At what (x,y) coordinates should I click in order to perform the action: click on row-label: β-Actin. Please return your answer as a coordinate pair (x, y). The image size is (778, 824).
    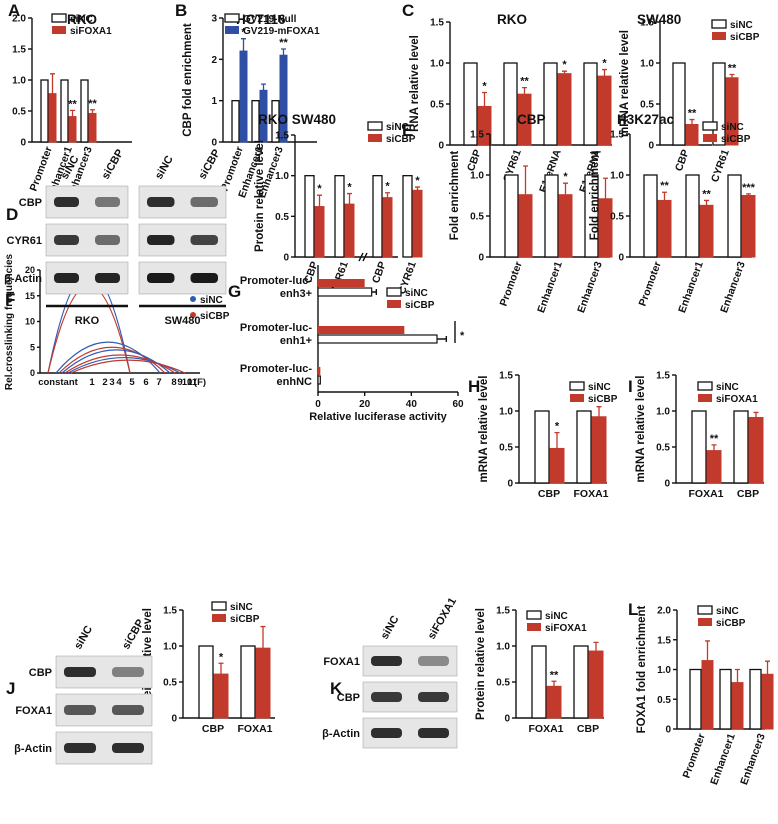
    Looking at the image, I should click on (23, 279).